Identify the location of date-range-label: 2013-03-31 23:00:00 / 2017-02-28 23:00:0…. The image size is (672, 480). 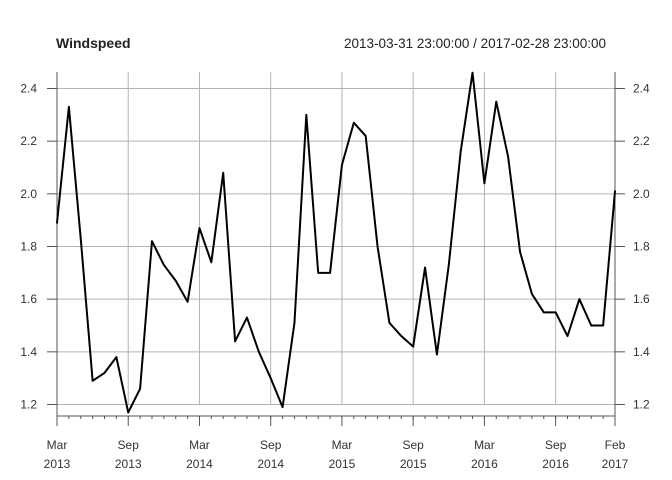
(475, 43).